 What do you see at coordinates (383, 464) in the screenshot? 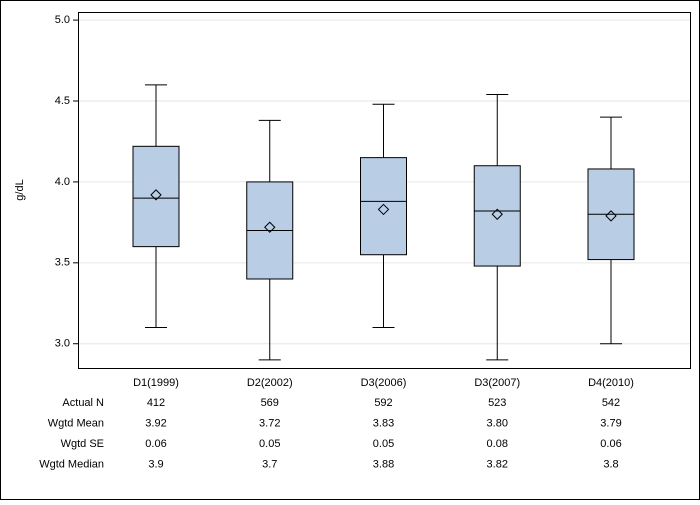
I see `table-cell: 3.88` at bounding box center [383, 464].